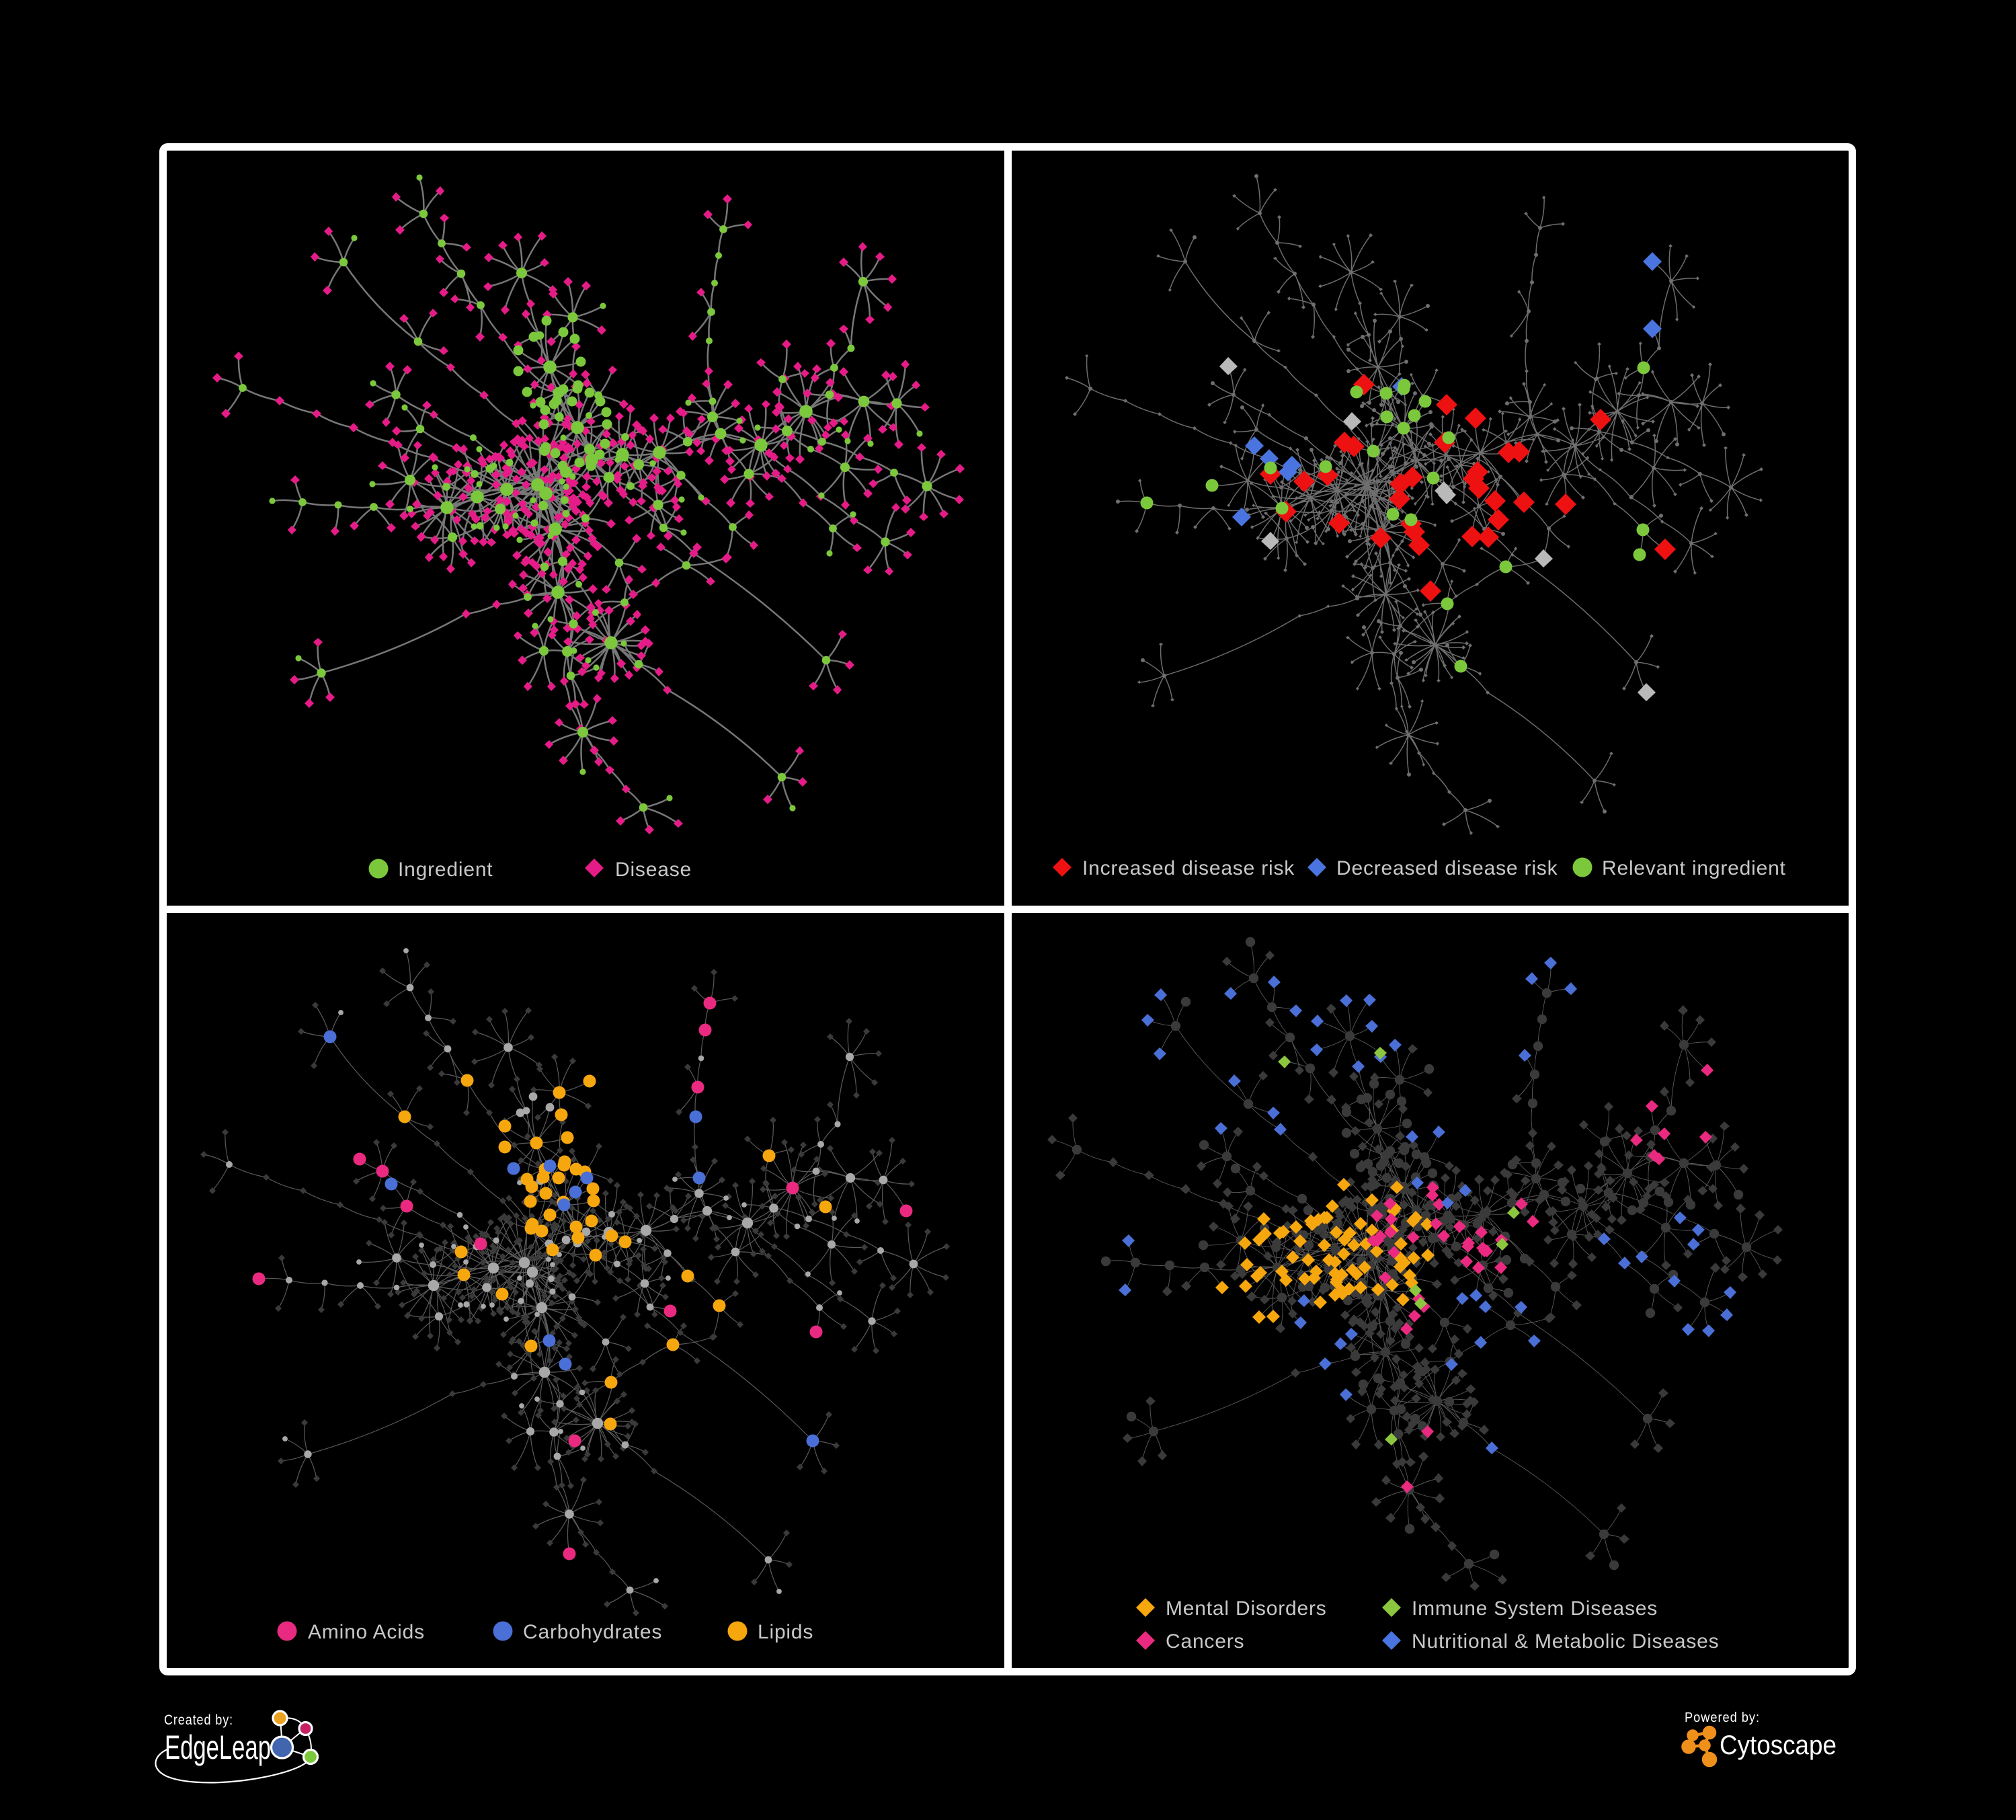 This screenshot has width=2016, height=1820. Describe the element at coordinates (1722, 1717) in the screenshot. I see `svg-text: Powered by:` at that location.